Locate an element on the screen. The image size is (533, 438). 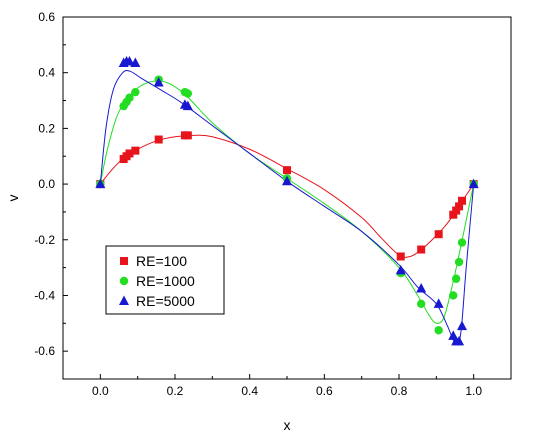
x-tick-label: 1.0 is located at coordinates (473, 391).